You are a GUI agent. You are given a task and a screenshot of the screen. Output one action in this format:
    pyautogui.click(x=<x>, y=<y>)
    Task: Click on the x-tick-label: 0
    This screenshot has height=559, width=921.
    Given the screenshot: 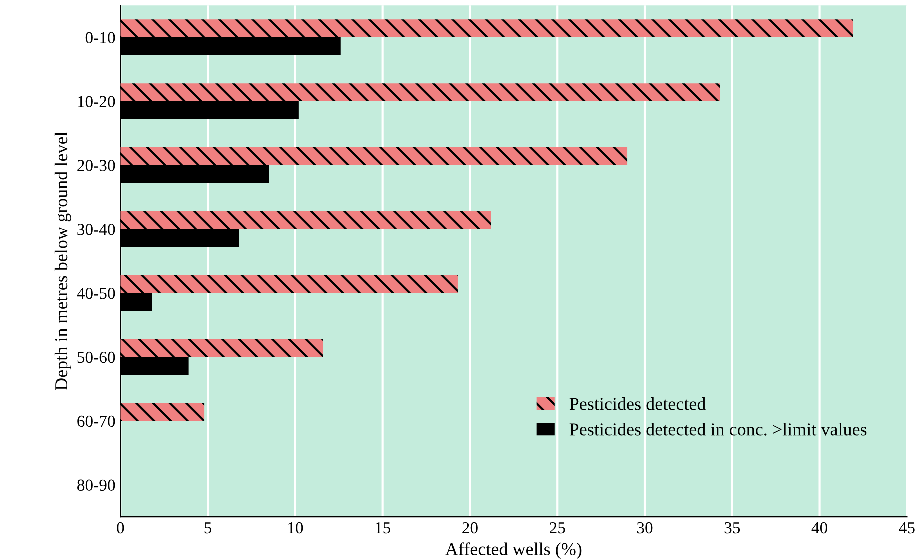 What is the action you would take?
    pyautogui.click(x=120, y=528)
    